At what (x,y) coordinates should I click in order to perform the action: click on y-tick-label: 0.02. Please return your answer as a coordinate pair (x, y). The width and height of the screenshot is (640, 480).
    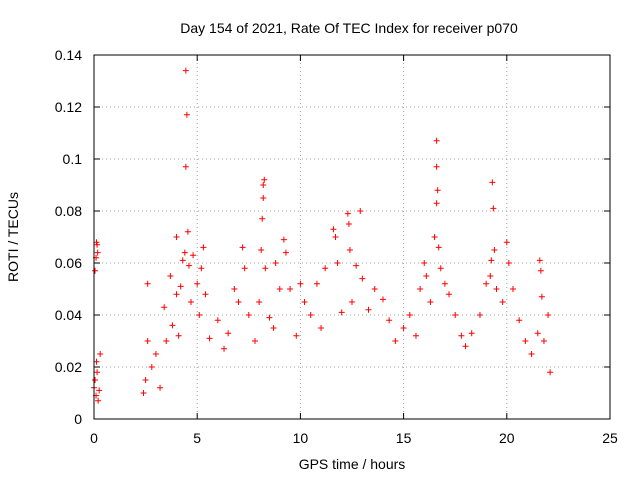
    Looking at the image, I should click on (68, 367).